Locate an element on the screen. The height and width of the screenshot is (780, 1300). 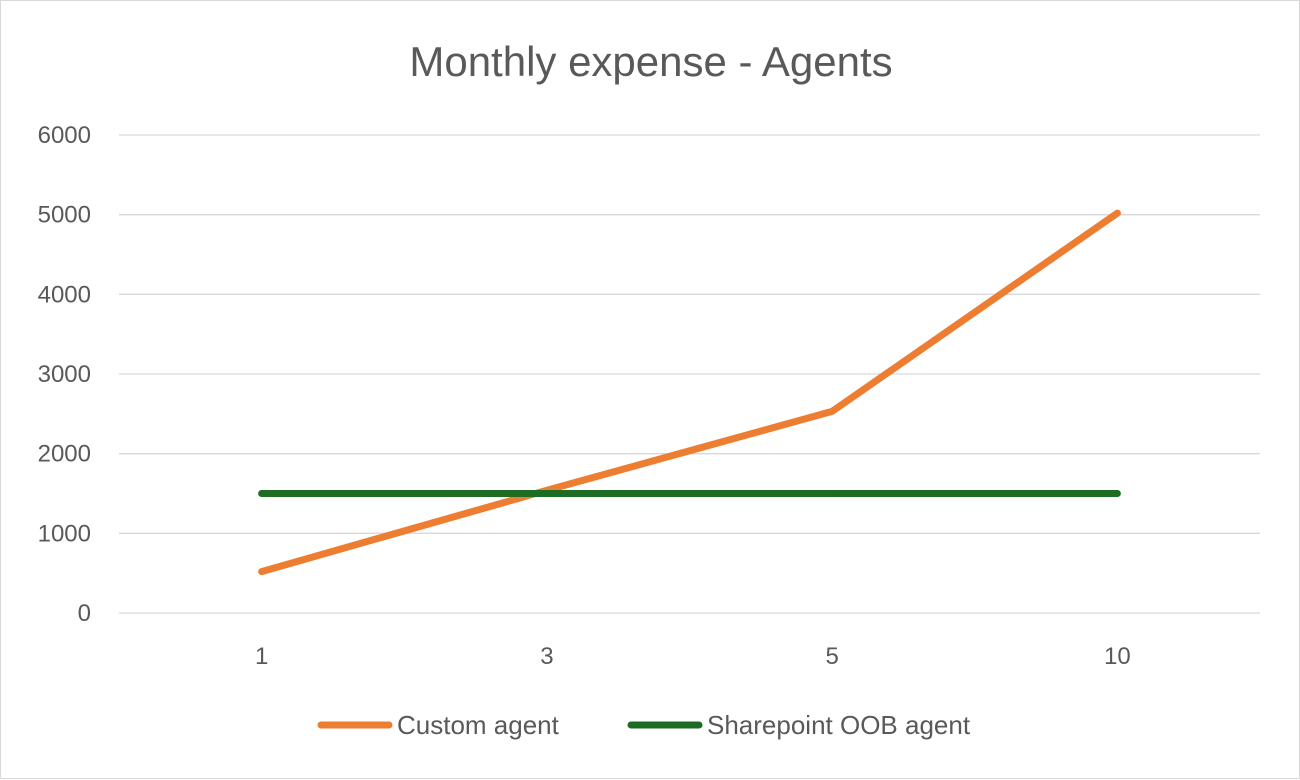
x-axis-tick-labels: 1 3 5 10 is located at coordinates (693, 656).